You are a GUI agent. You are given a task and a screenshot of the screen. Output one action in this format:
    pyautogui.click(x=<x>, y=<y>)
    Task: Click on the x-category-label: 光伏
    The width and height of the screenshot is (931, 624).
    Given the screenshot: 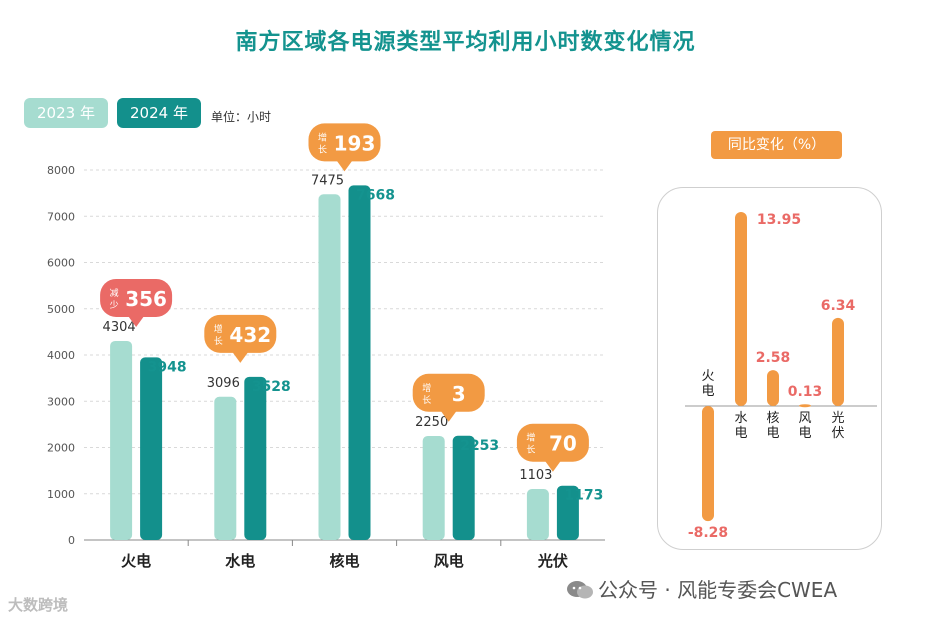 What is the action you would take?
    pyautogui.click(x=552, y=561)
    